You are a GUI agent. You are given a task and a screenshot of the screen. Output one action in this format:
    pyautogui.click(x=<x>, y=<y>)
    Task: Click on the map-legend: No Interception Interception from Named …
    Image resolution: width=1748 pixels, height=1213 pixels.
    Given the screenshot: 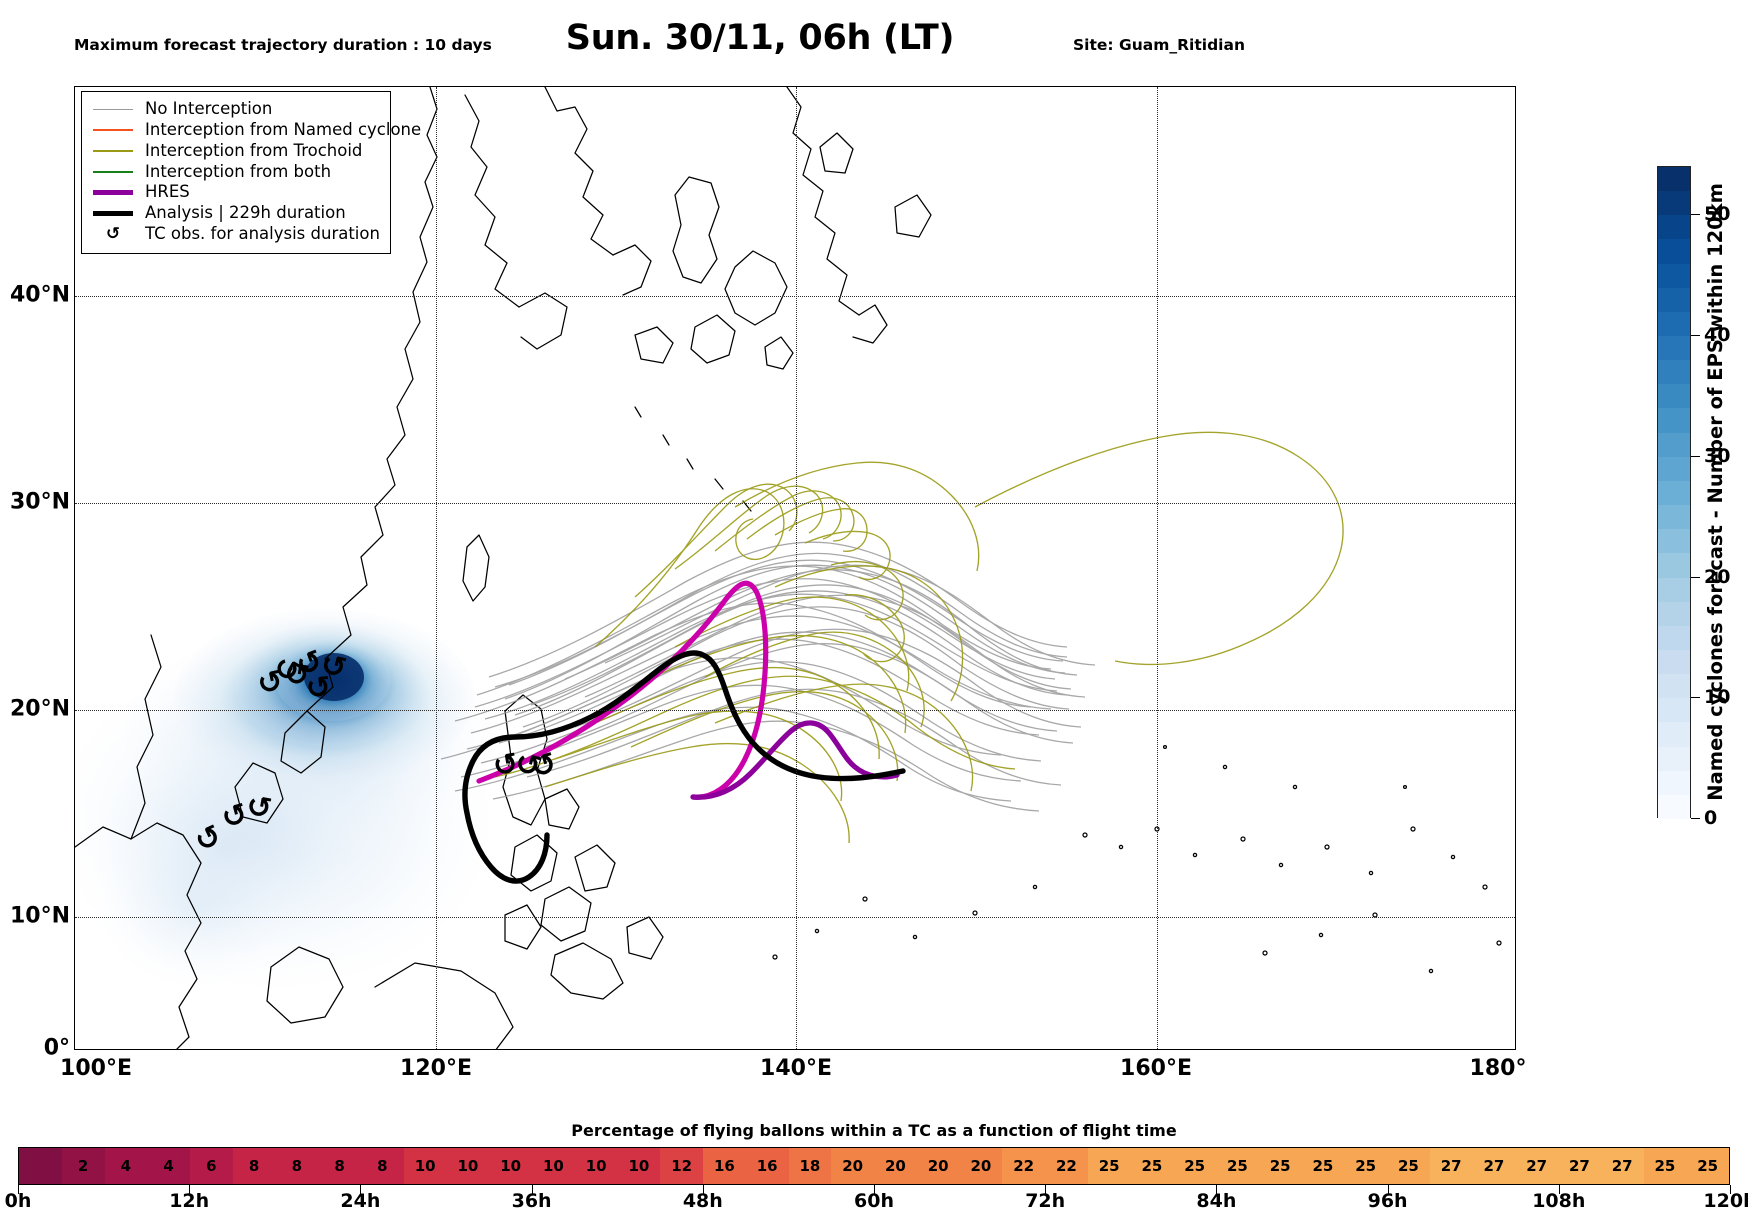 What is the action you would take?
    pyautogui.click(x=251, y=172)
    